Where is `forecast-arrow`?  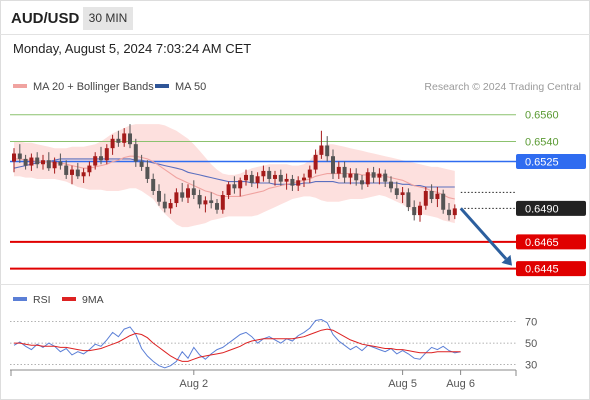
forecast-arrow is located at coordinates (485, 236).